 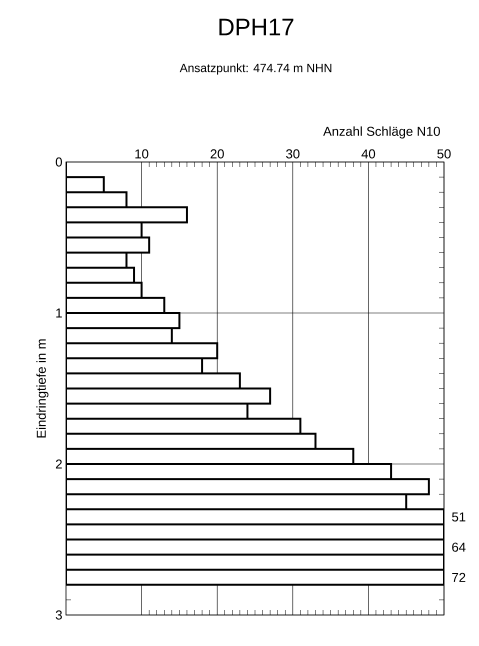 What do you see at coordinates (459, 547) in the screenshot?
I see `text: 64` at bounding box center [459, 547].